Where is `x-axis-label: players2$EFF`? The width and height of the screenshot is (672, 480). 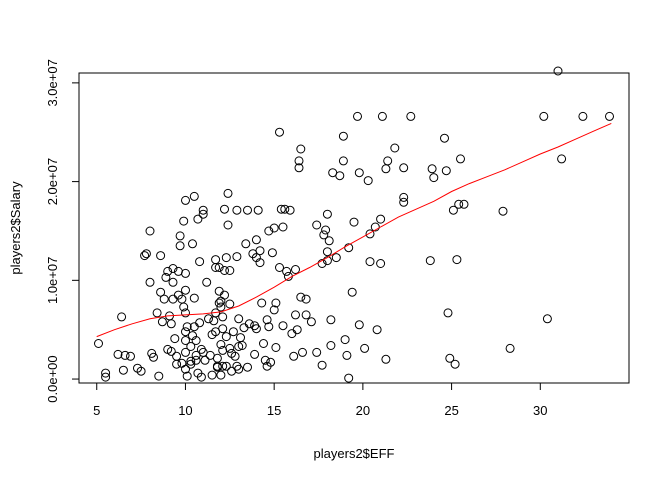
x-axis-label: players2$EFF is located at coordinates (354, 453).